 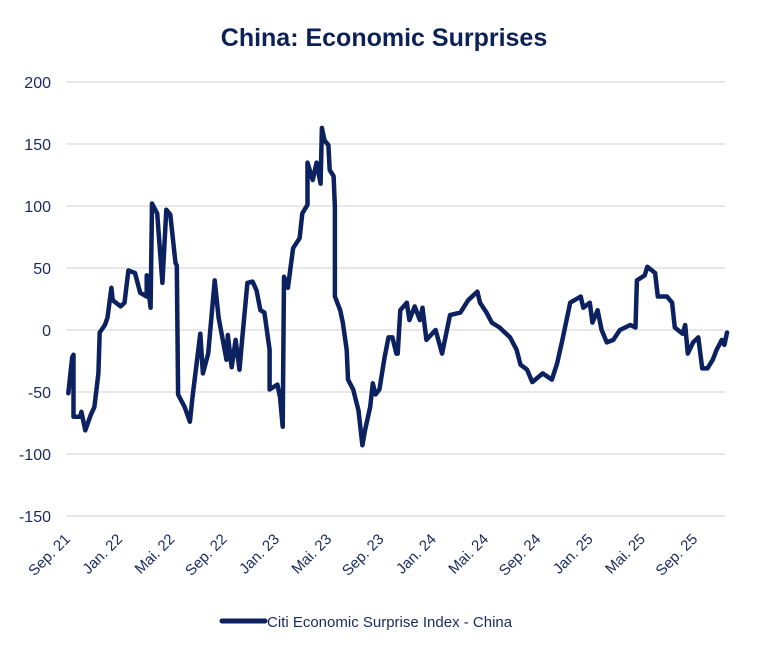 I want to click on x-tick-label: Mai. 22, so click(x=155, y=554).